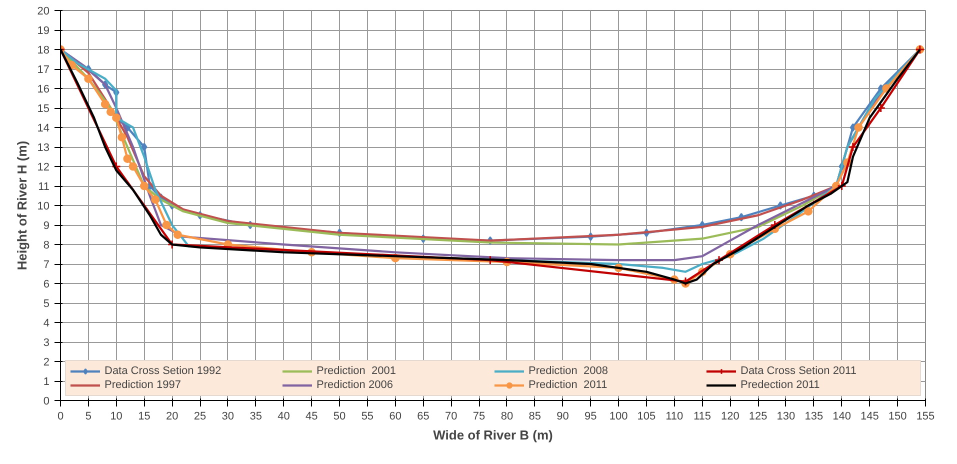 Image resolution: width=957 pixels, height=464 pixels. Describe the element at coordinates (46, 343) in the screenshot. I see `y-tick-label: 3` at that location.